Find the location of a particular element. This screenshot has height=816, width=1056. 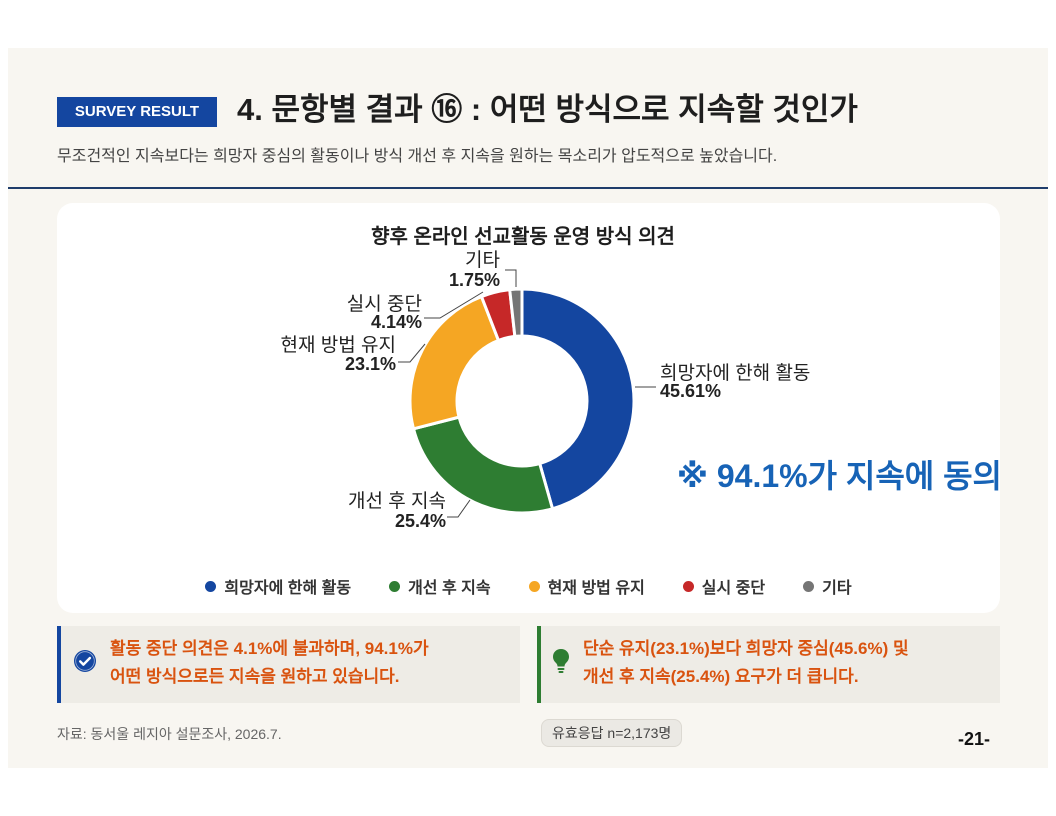

lightbulb-icon is located at coordinates (561, 661).